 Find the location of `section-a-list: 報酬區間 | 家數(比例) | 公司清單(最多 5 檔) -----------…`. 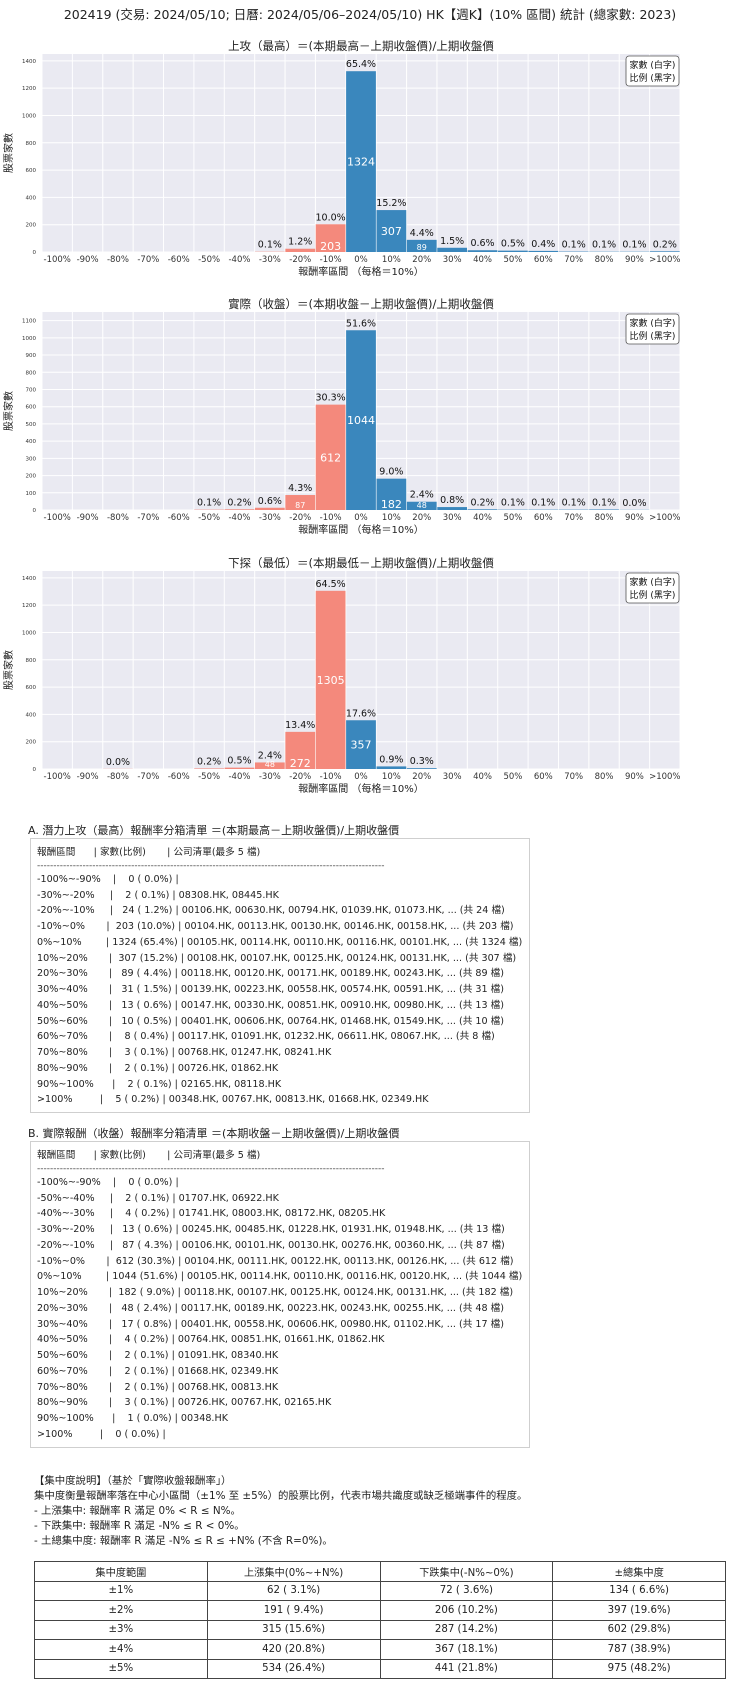

section-a-list: 報酬區間 | 家數(比例) | 公司清單(最多 5 檔) -----------… is located at coordinates (280, 975).